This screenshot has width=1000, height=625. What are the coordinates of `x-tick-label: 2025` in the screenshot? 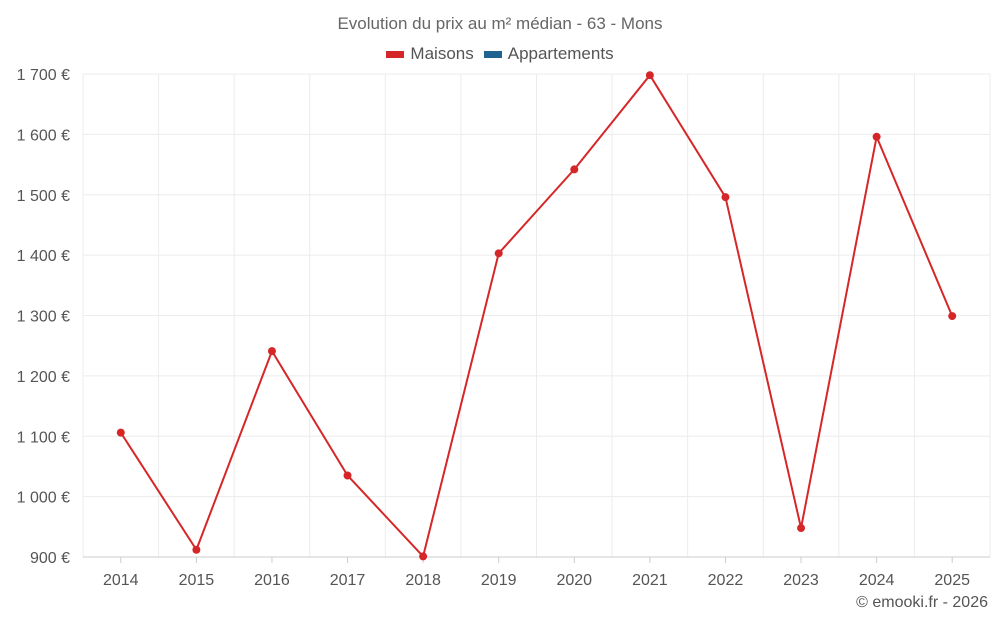 It's located at (952, 580).